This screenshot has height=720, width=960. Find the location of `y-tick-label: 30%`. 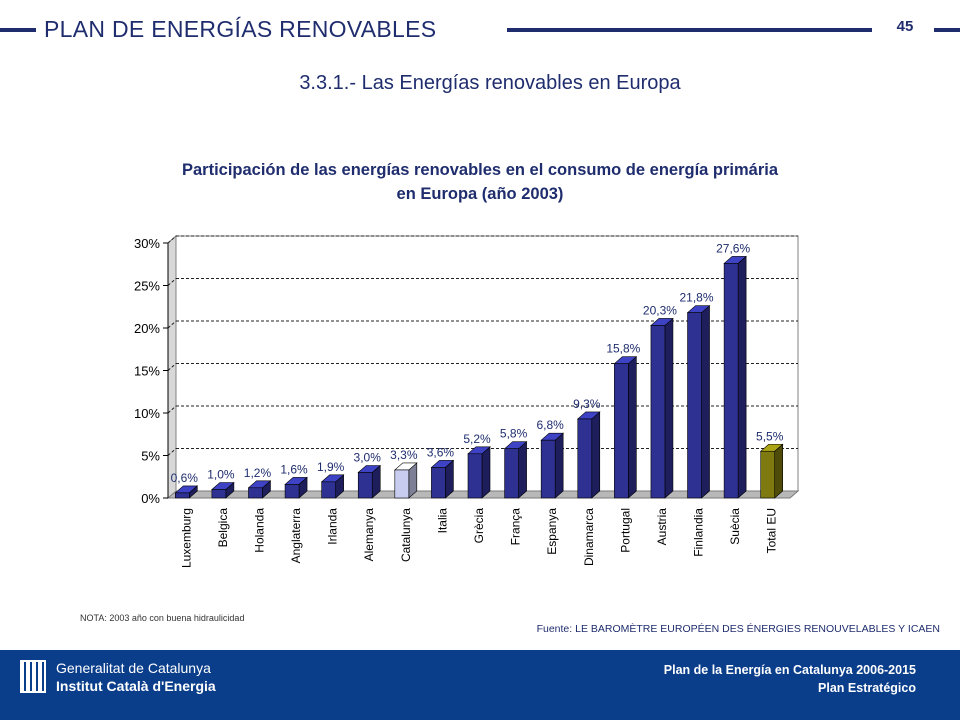

y-tick-label: 30% is located at coordinates (147, 243).